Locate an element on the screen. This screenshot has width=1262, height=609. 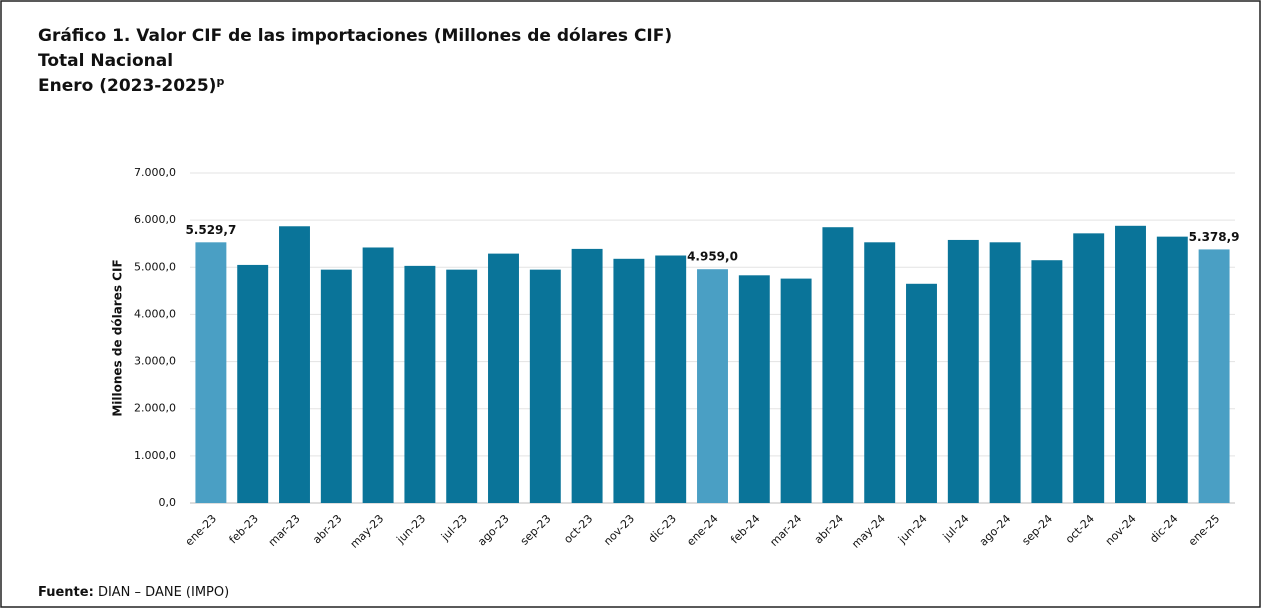
x-tick-label: sep-23 is located at coordinates (536, 530).